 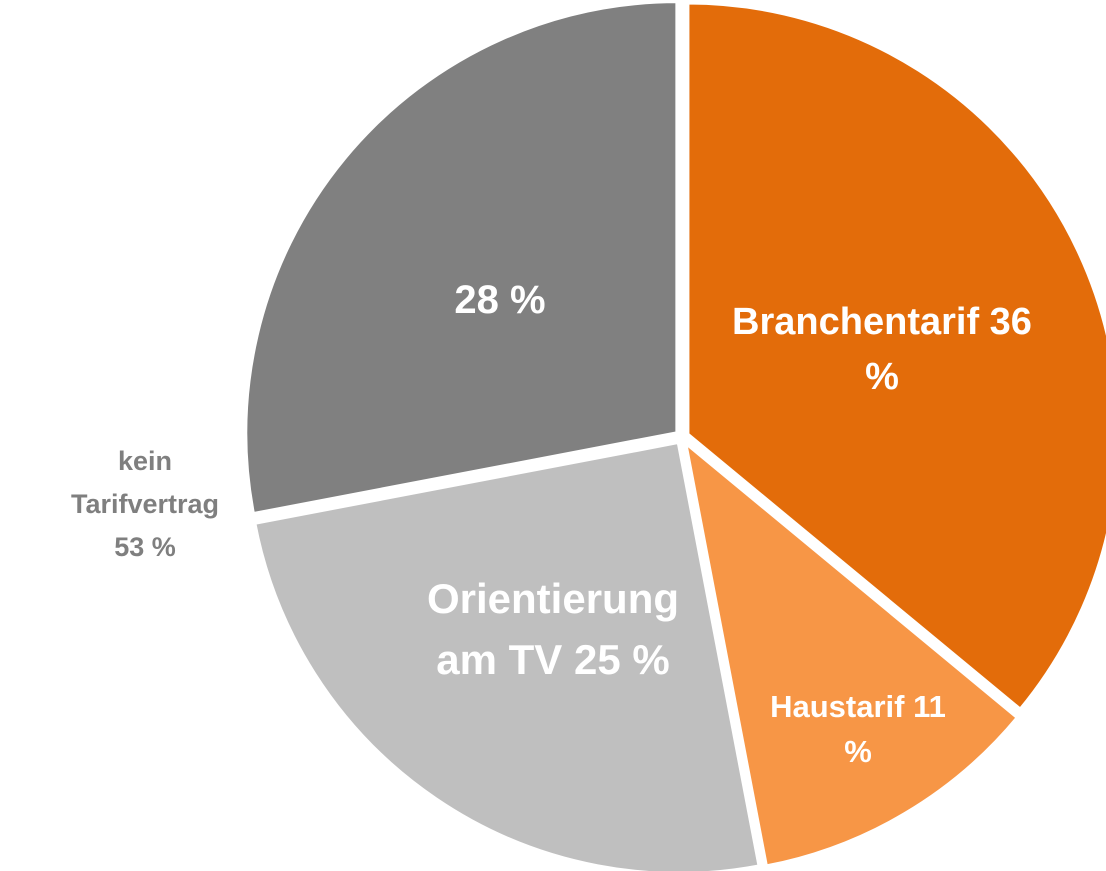 I want to click on slice-label: 28 %, so click(x=500, y=300).